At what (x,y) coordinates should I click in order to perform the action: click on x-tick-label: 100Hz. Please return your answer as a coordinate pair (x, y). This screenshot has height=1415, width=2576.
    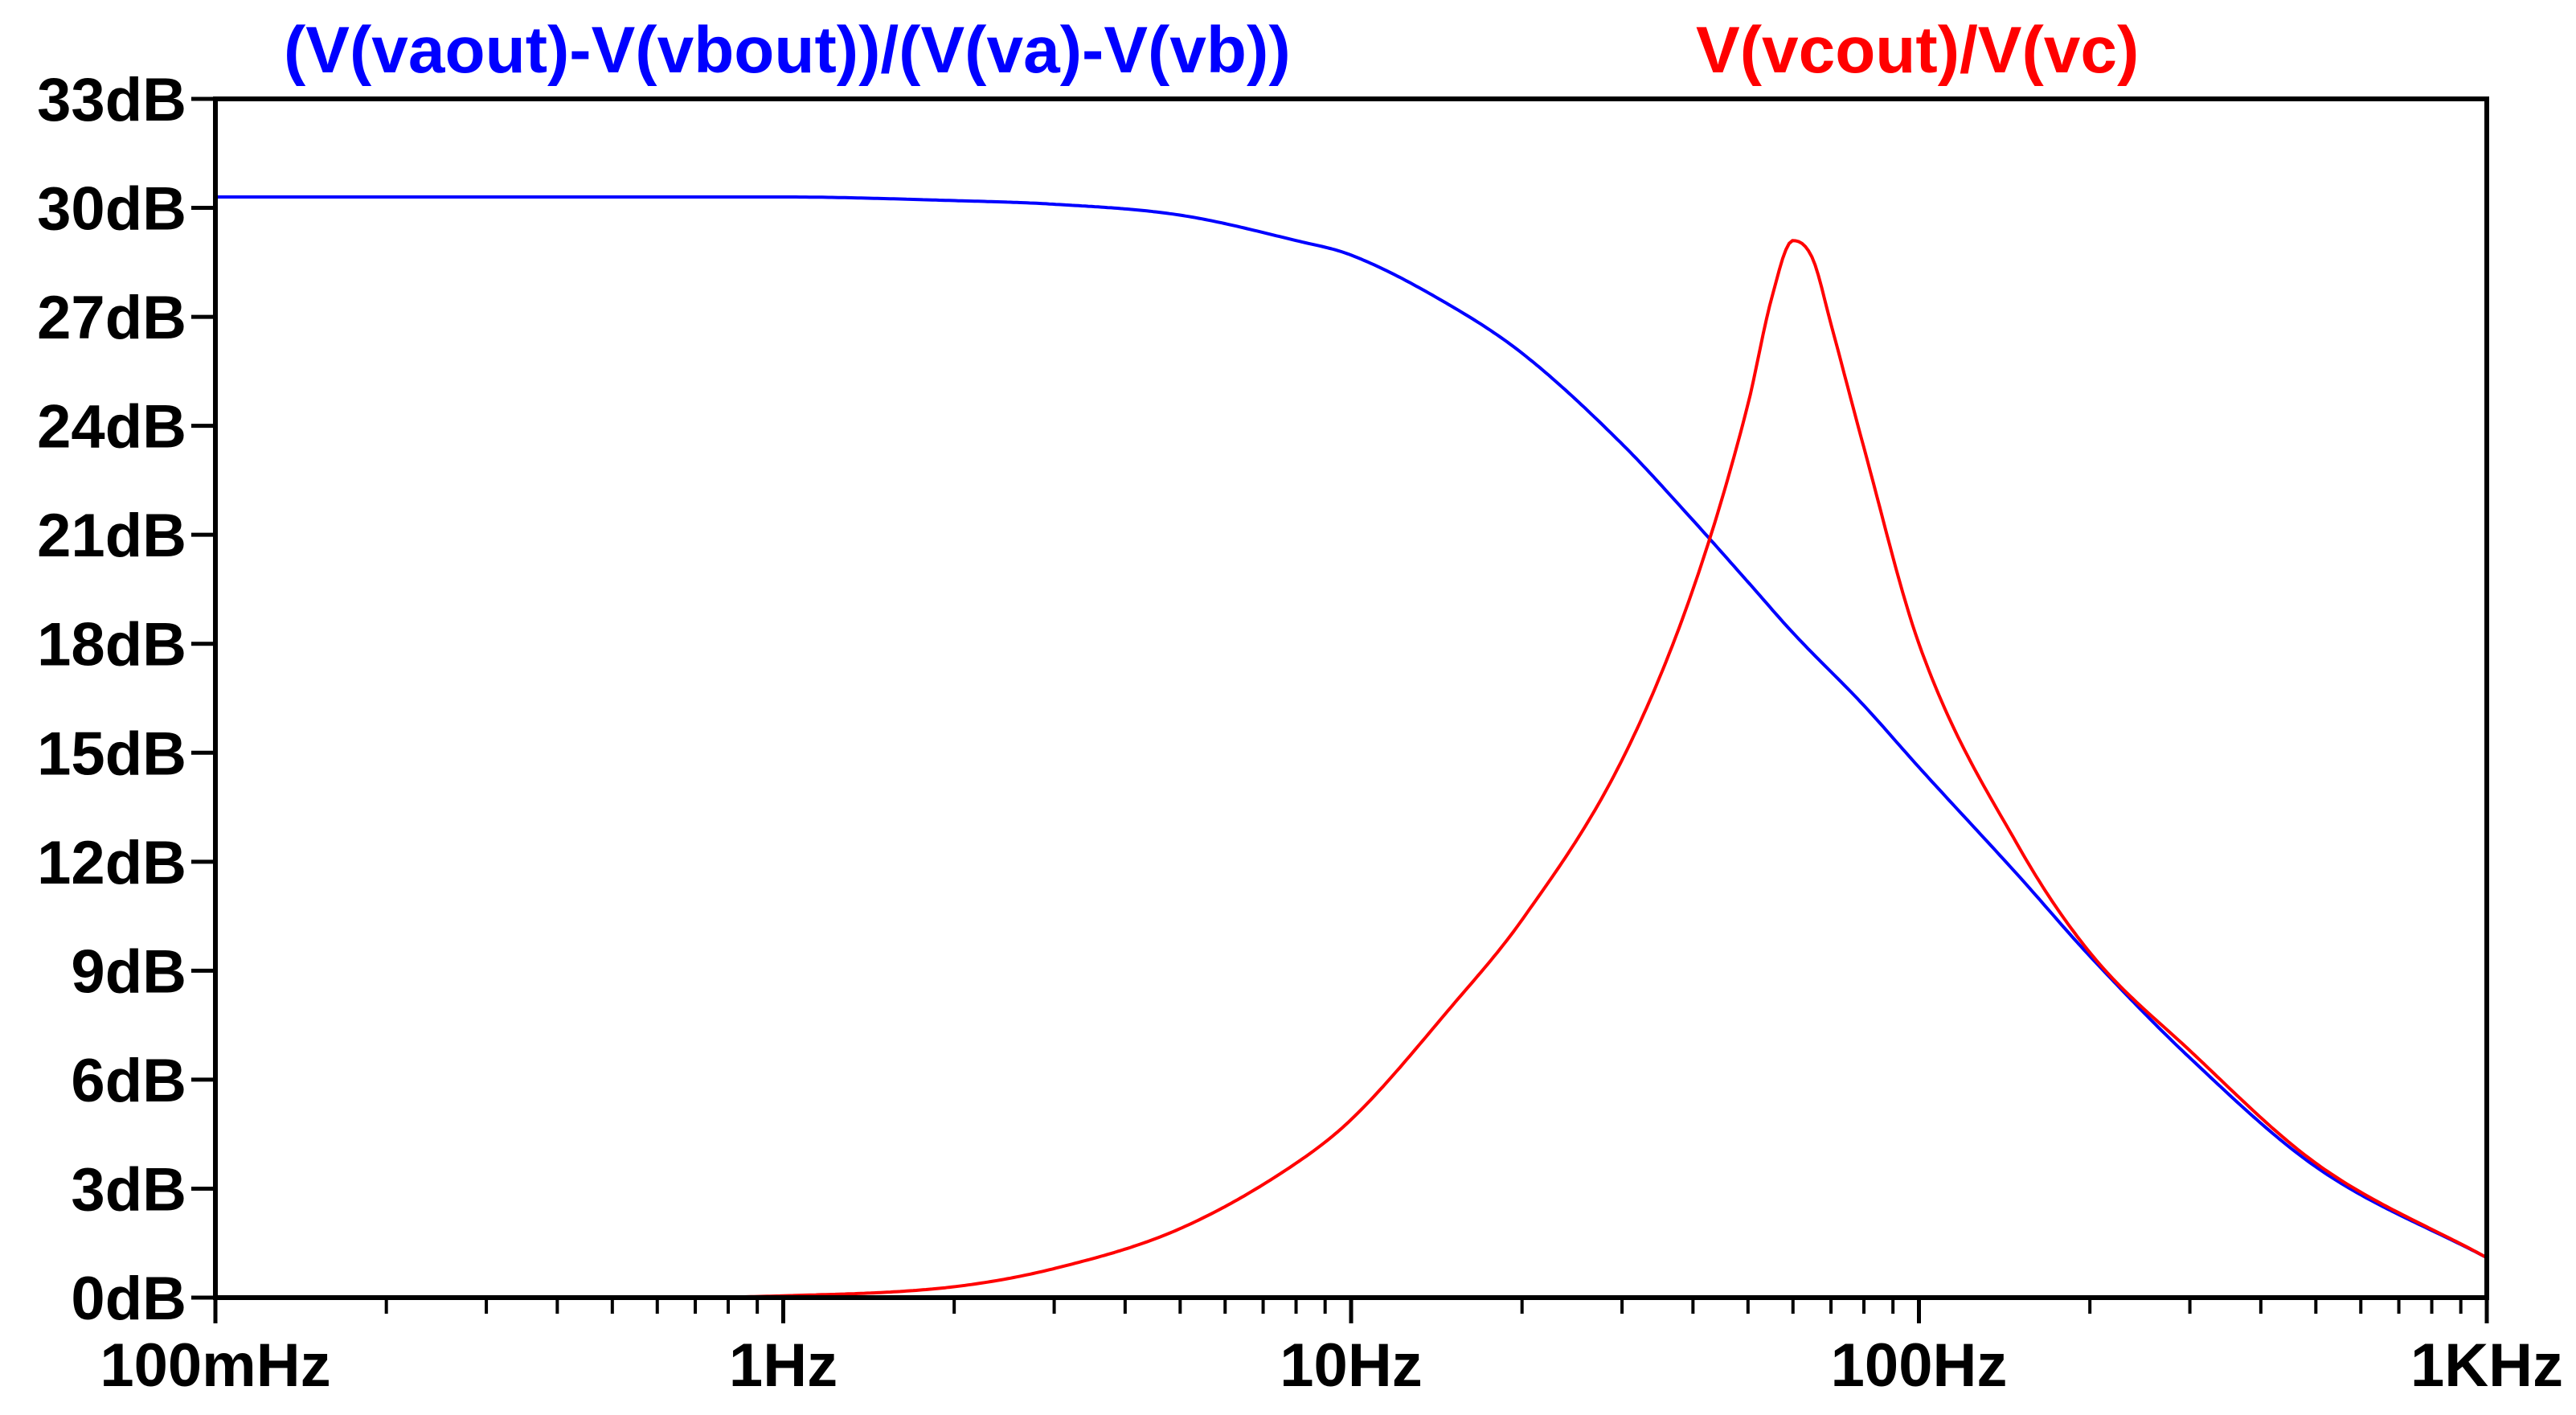
    Looking at the image, I should click on (1919, 1365).